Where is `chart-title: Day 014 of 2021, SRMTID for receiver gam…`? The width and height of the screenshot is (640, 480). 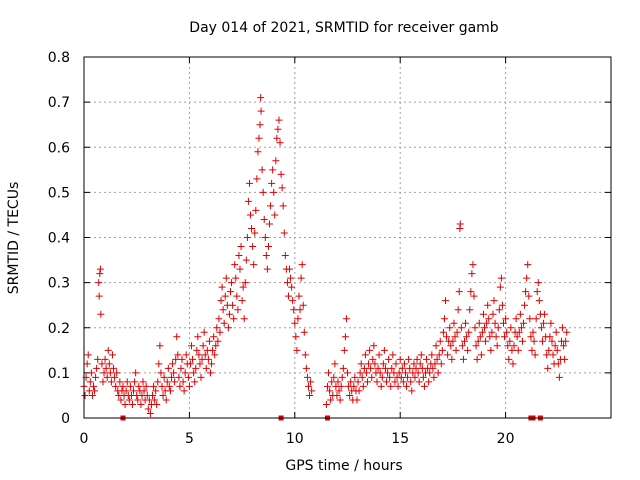 chart-title: Day 014 of 2021, SRMTID for receiver gam… is located at coordinates (344, 28).